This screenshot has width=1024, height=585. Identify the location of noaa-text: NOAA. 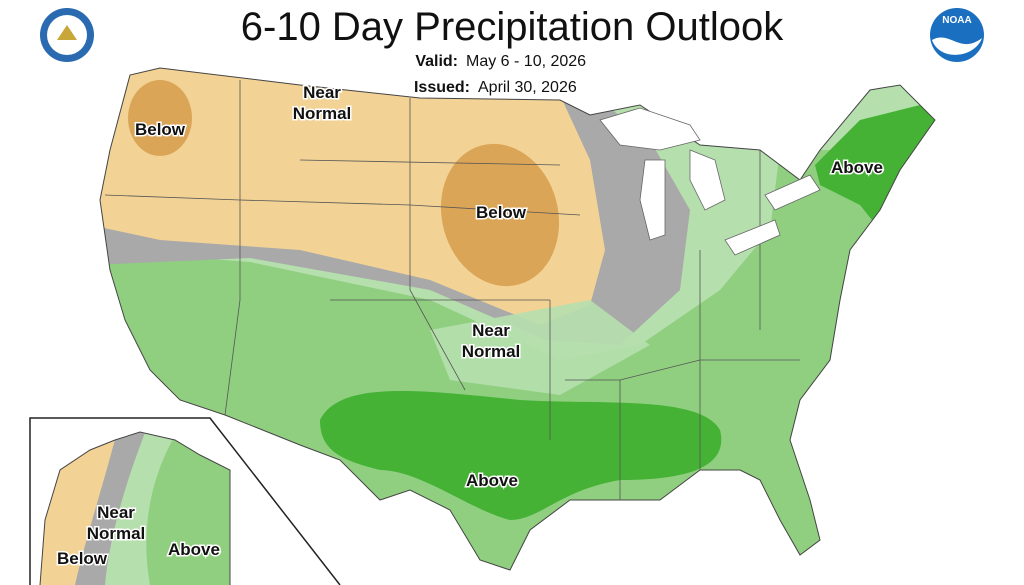
(956, 20).